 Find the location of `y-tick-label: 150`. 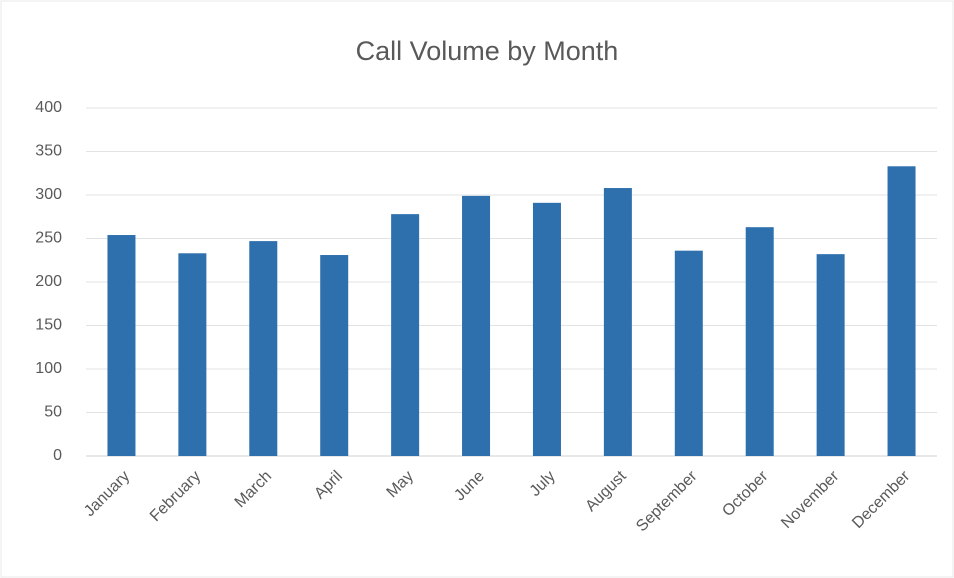

y-tick-label: 150 is located at coordinates (48, 325).